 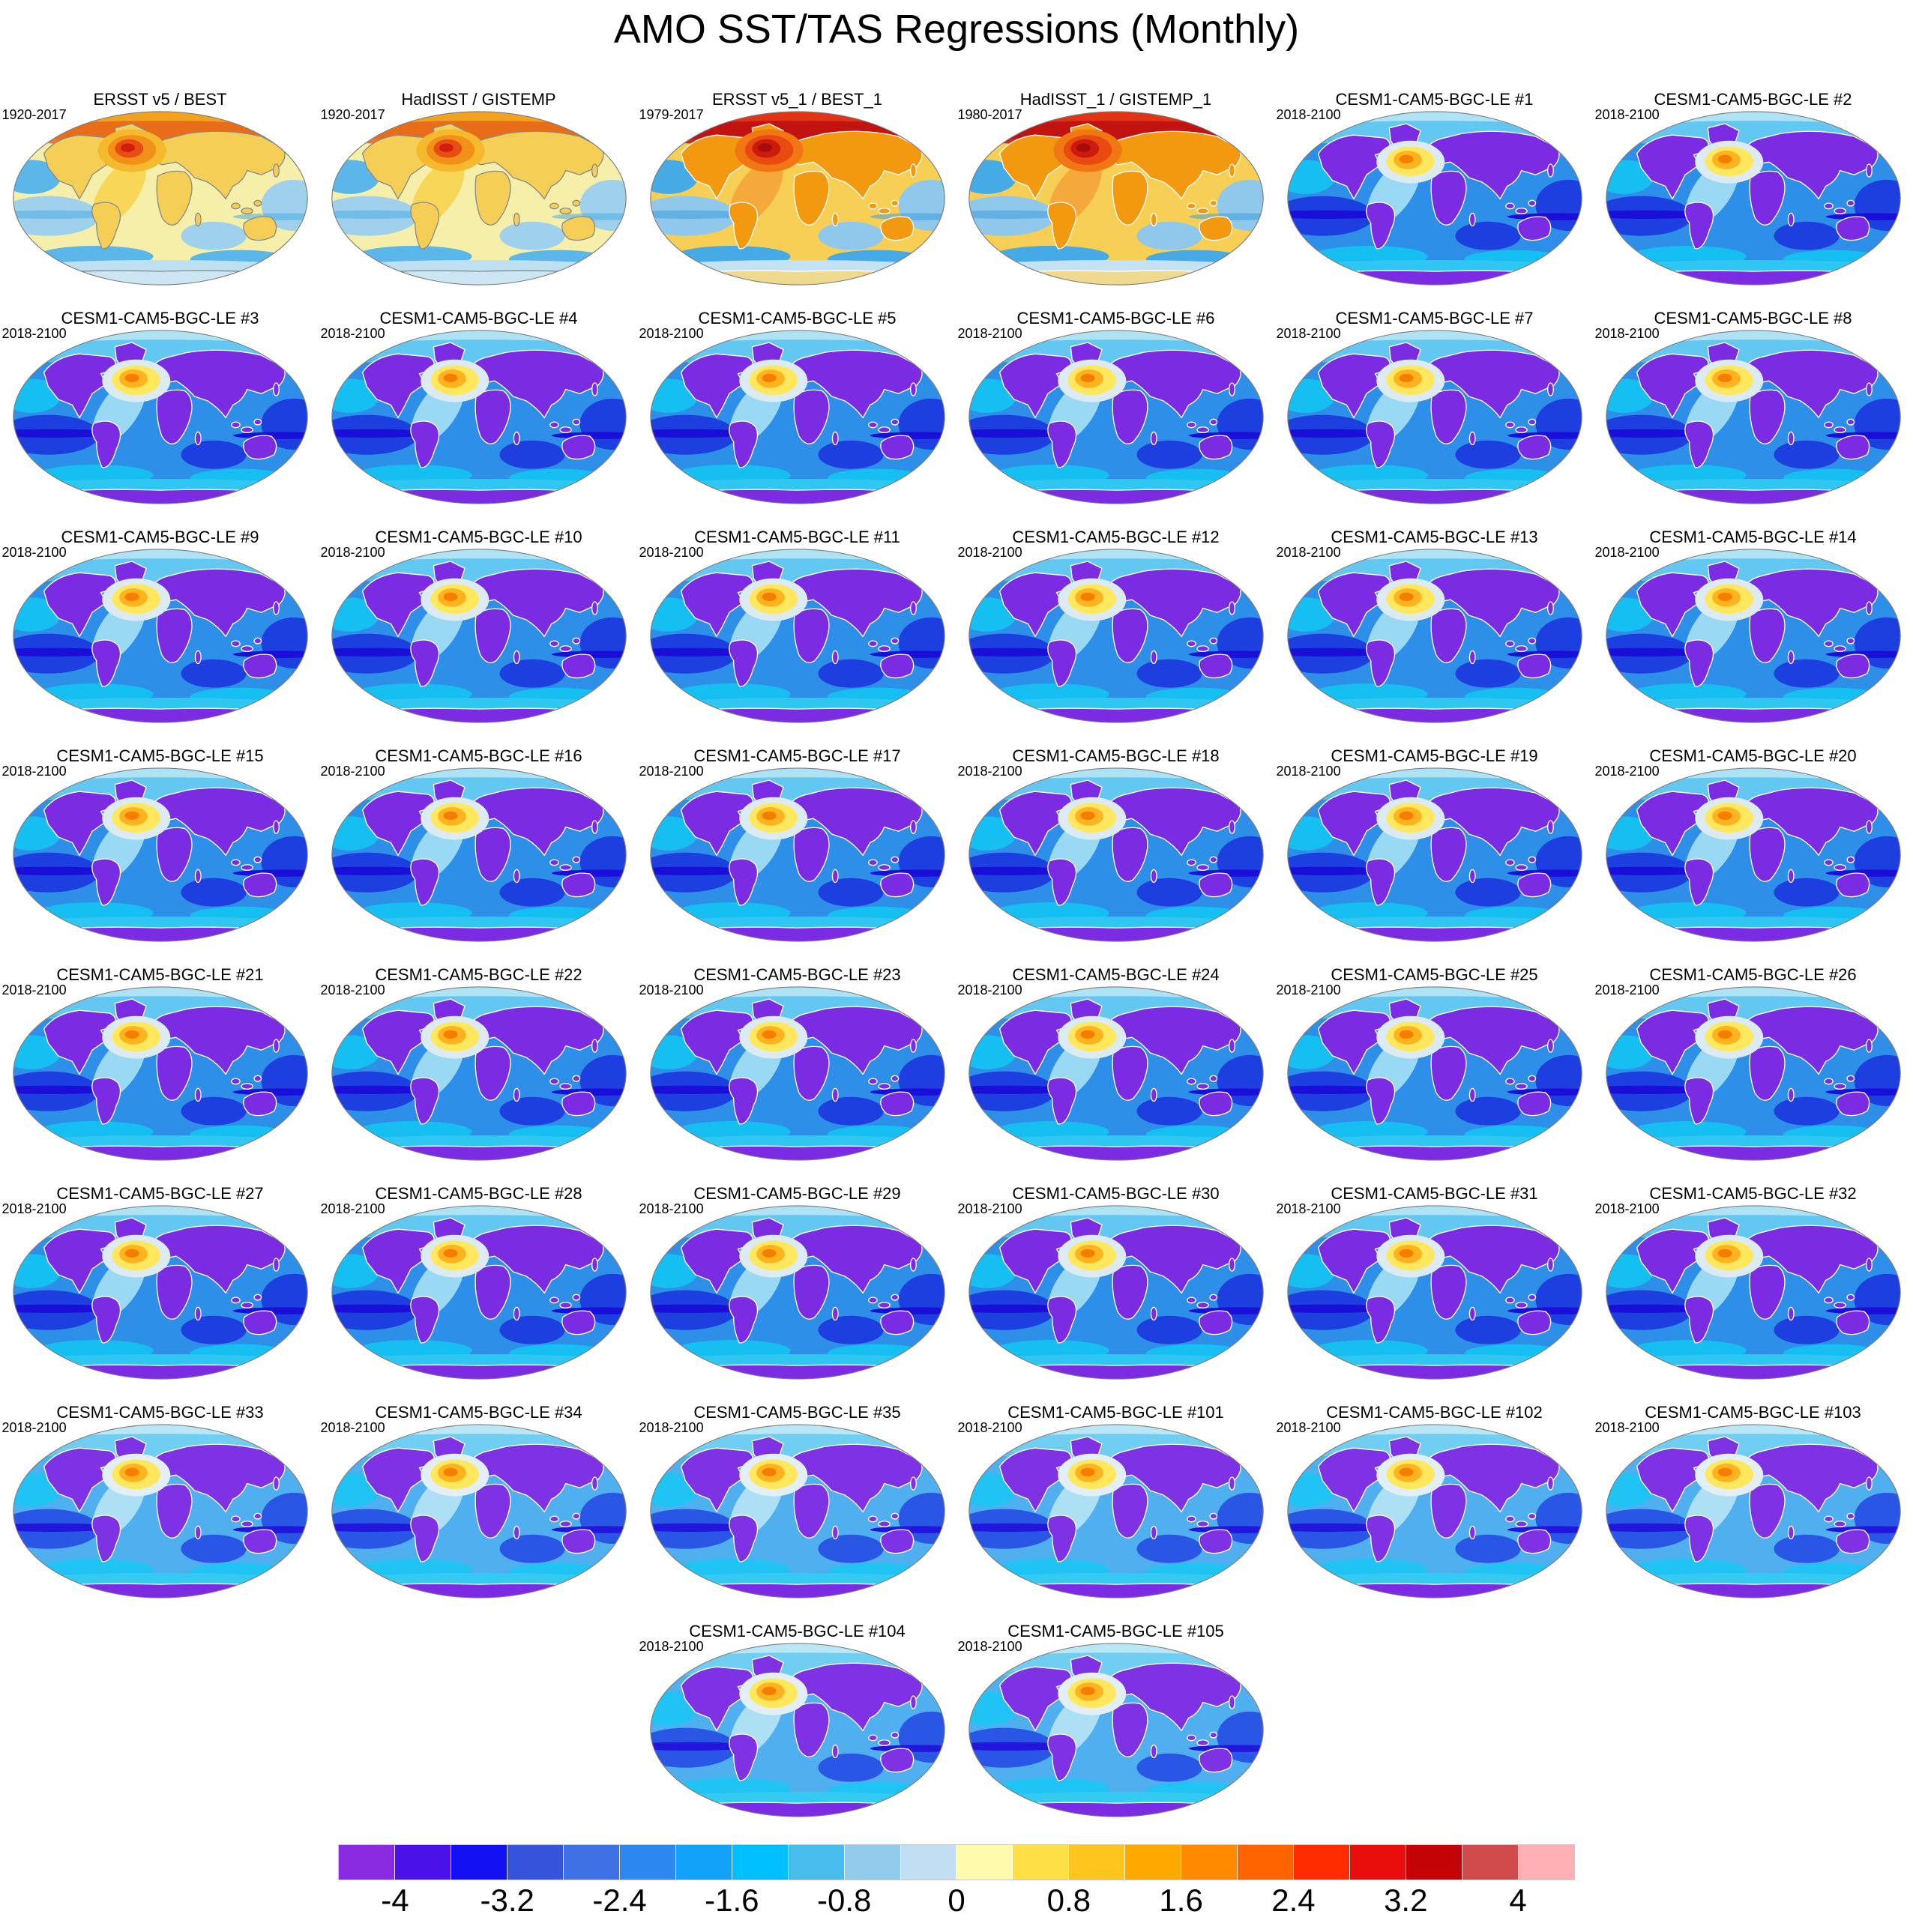 I want to click on panel-title: CESM1-CAM5-BGC-LE #13, so click(x=1434, y=537).